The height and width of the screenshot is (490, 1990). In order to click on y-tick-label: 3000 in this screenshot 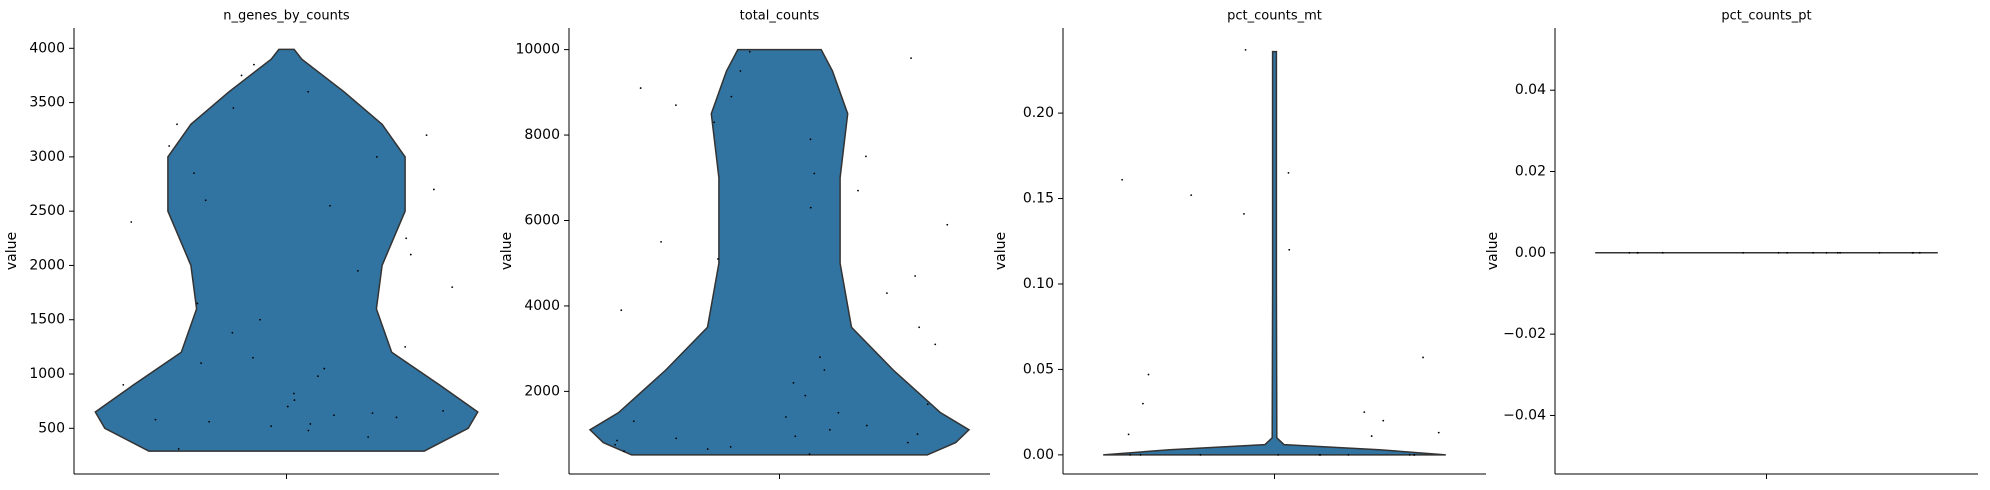, I will do `click(47, 157)`.